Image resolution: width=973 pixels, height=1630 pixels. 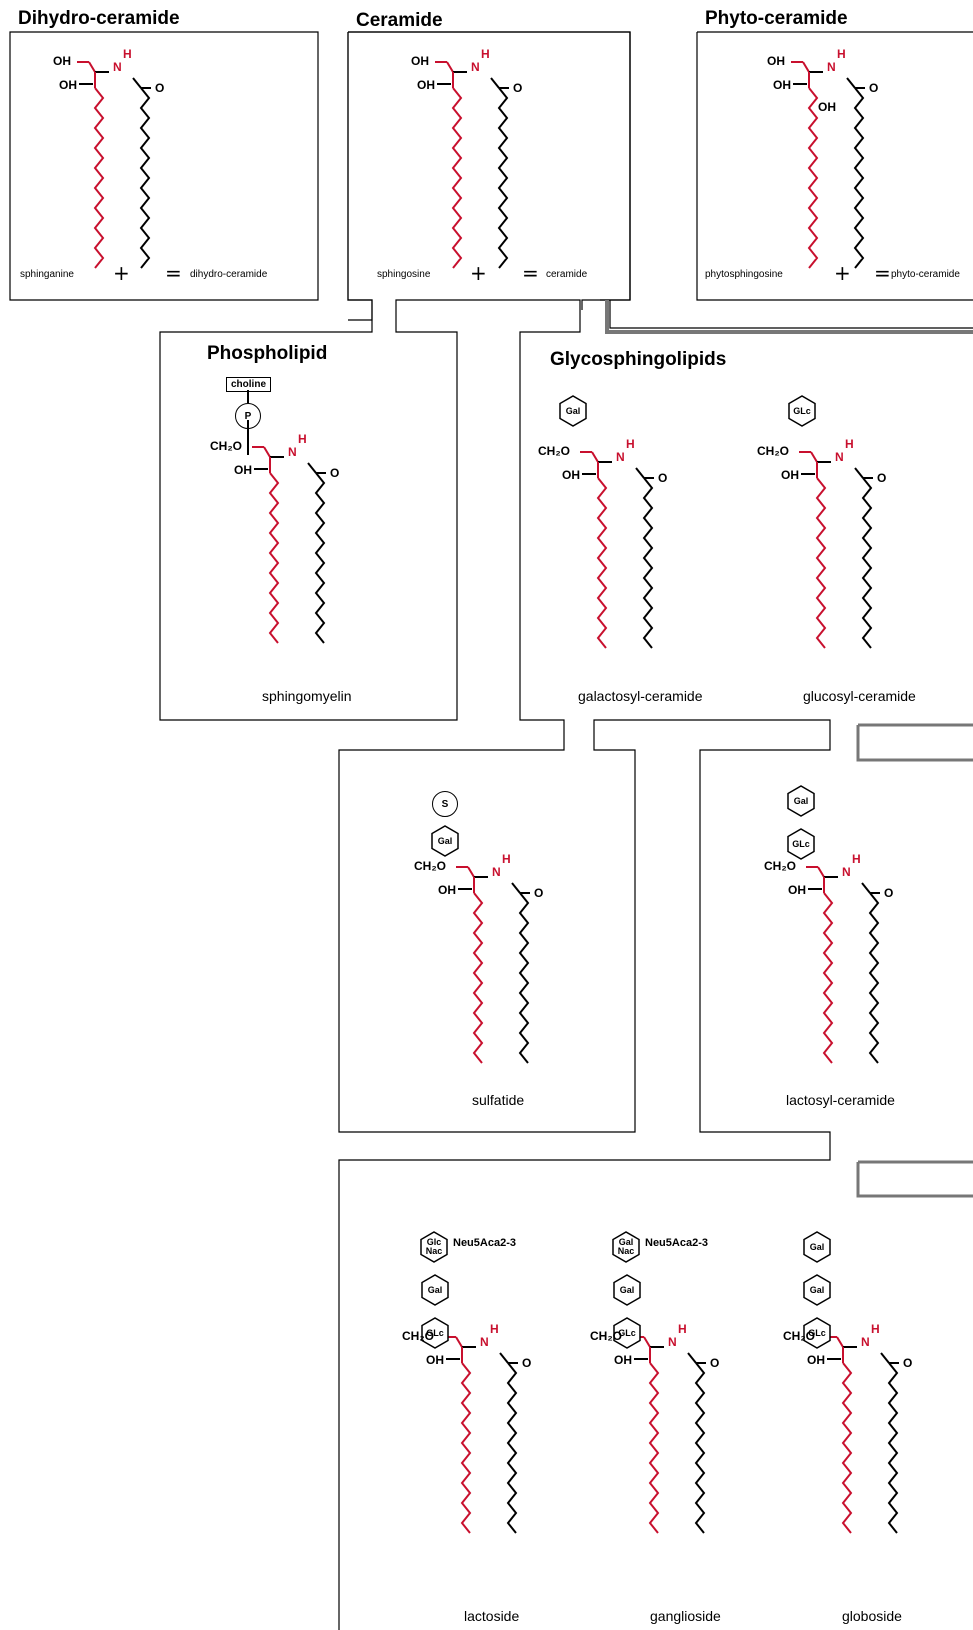 What do you see at coordinates (744, 274) in the screenshot?
I see `phytosphingosine-label: phytosphingosine` at bounding box center [744, 274].